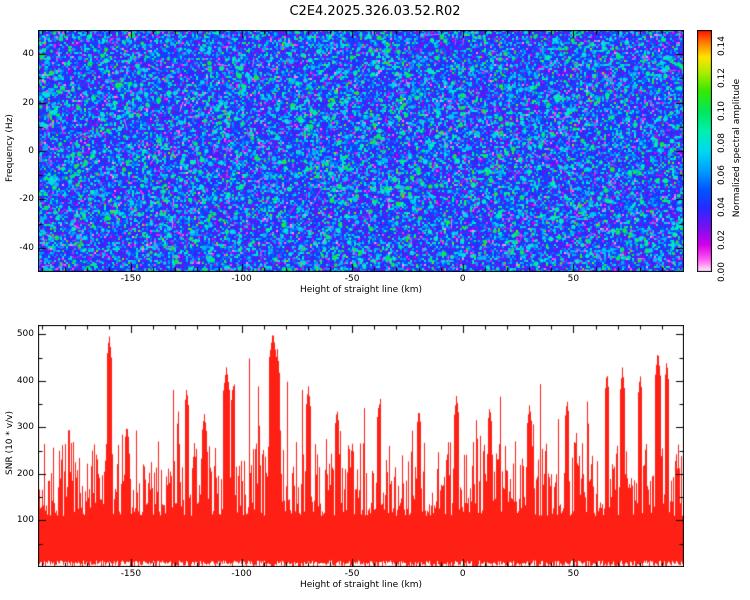  I want to click on snr-y-tick-label: 400, so click(25, 380).